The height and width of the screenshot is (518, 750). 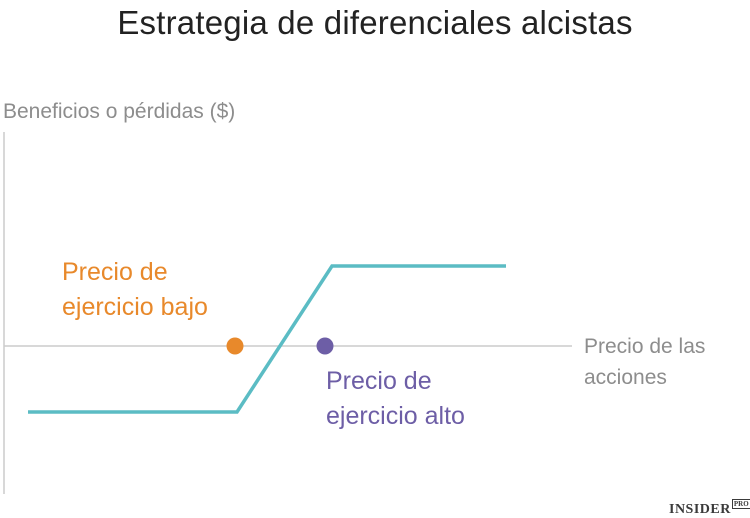 I want to click on low-strike-label-line1: Precio de, so click(x=115, y=272).